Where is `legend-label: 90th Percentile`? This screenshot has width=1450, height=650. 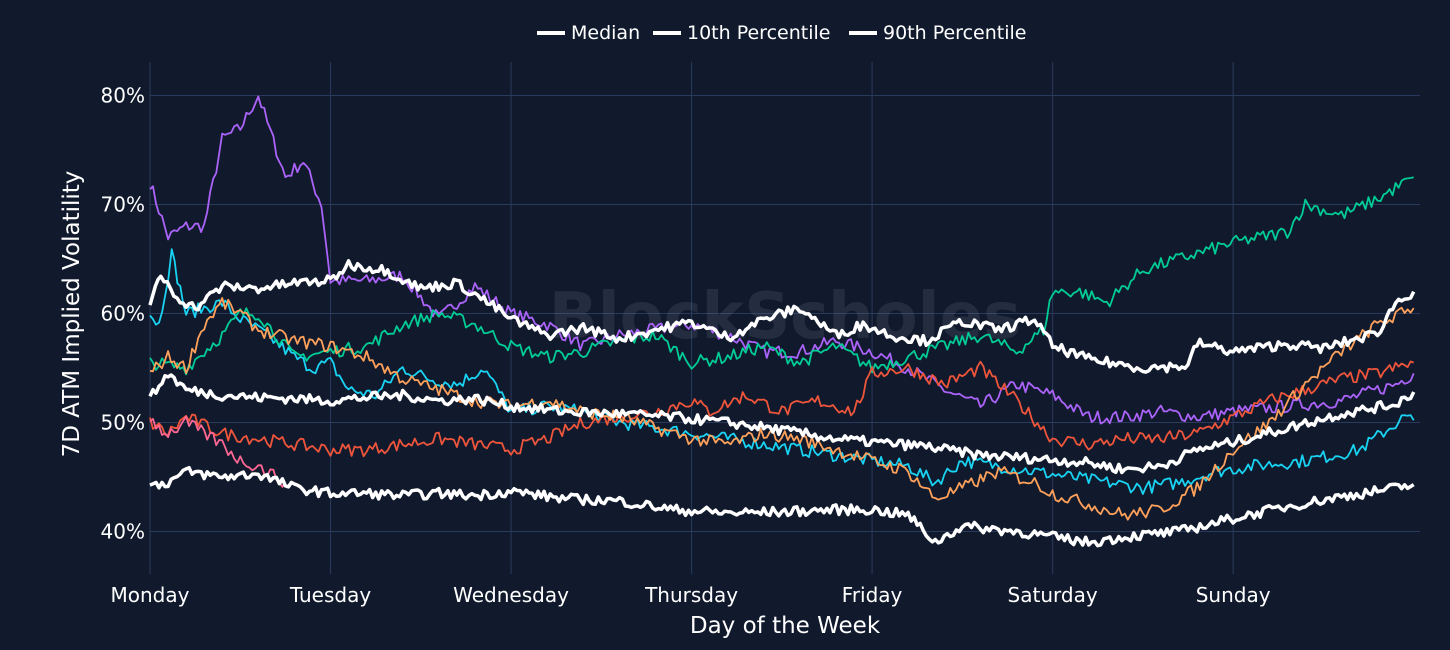
legend-label: 90th Percentile is located at coordinates (954, 33).